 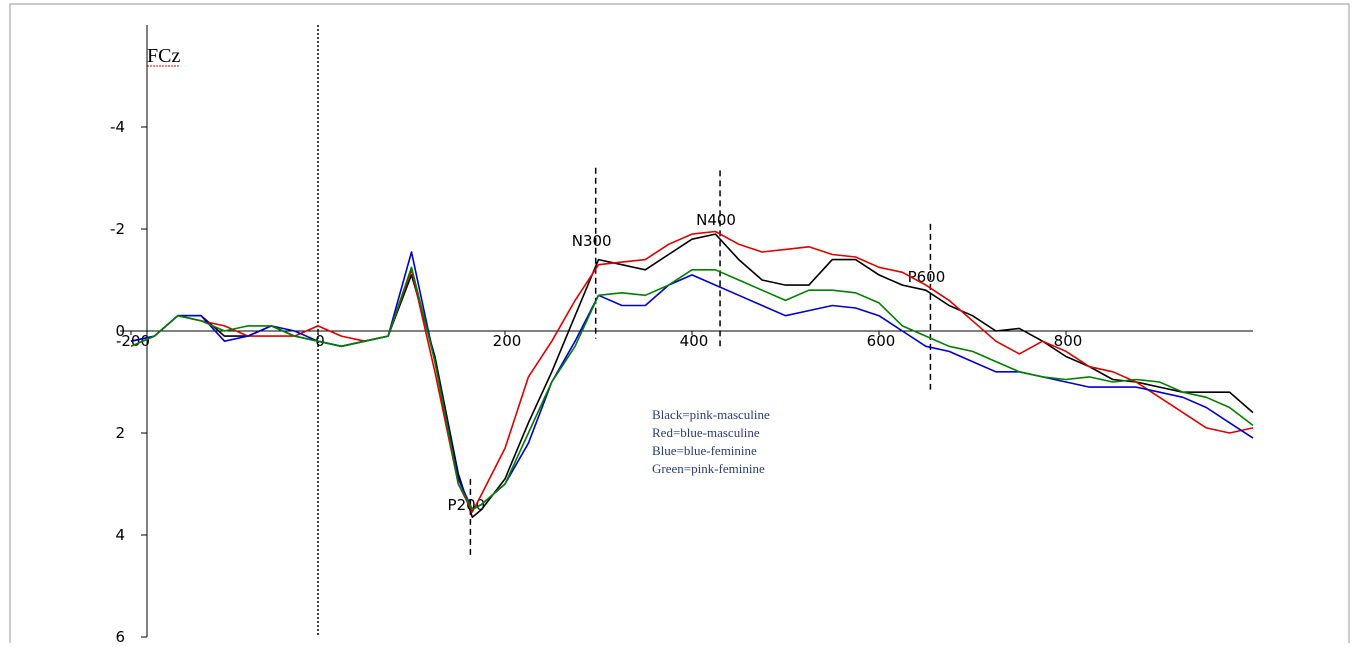 What do you see at coordinates (507, 341) in the screenshot?
I see `x-tick-label: 200` at bounding box center [507, 341].